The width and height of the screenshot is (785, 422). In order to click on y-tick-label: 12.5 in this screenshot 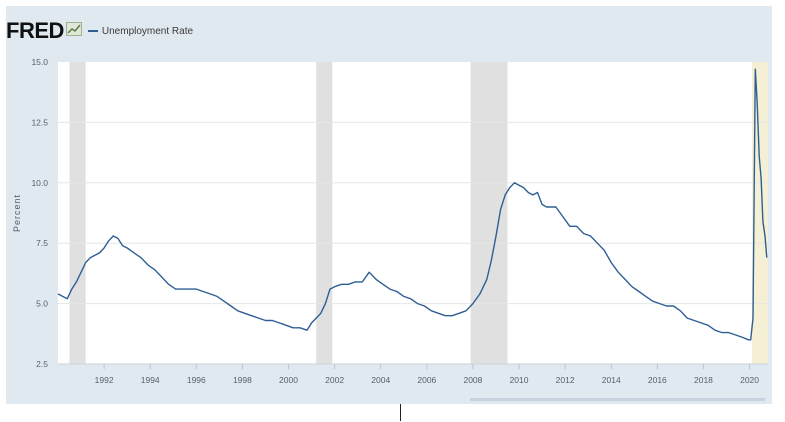, I will do `click(39, 122)`.